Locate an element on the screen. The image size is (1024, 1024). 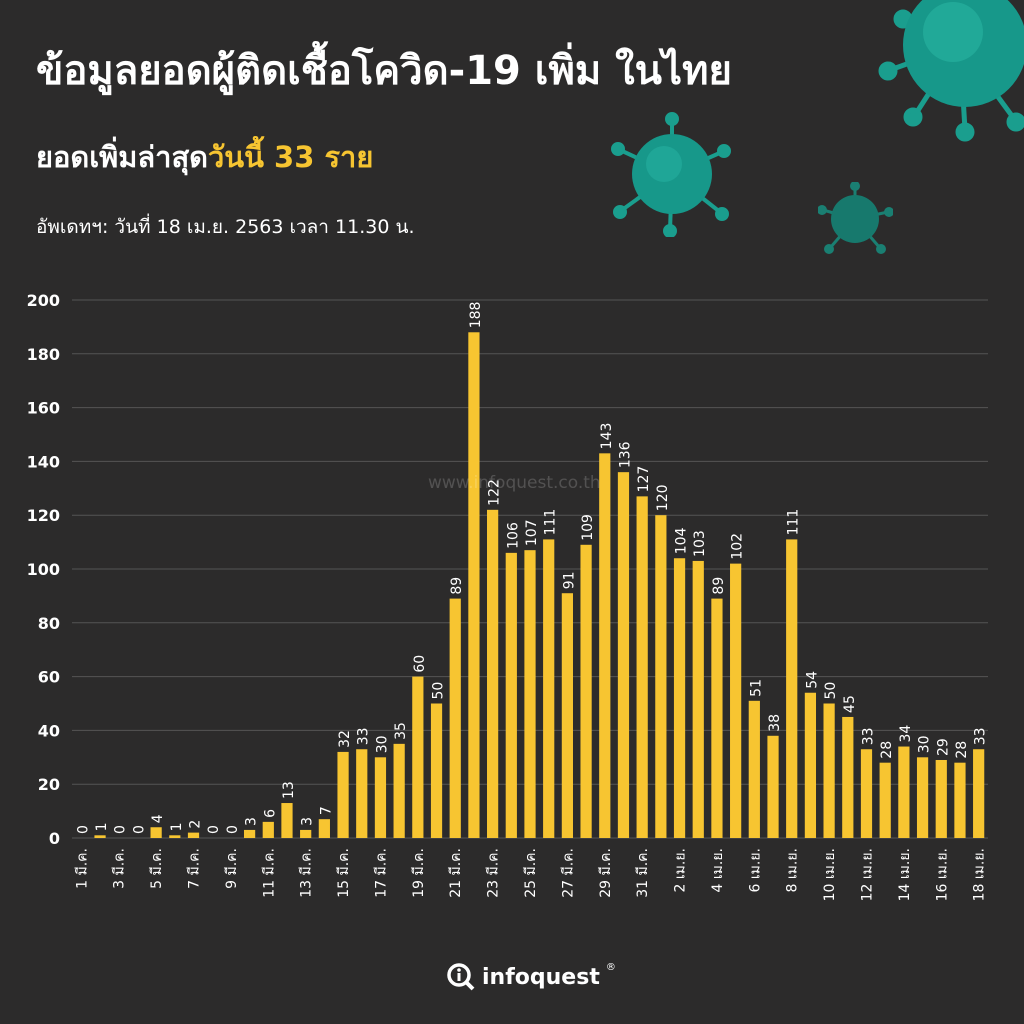
data-label: 122 is located at coordinates (495, 492).